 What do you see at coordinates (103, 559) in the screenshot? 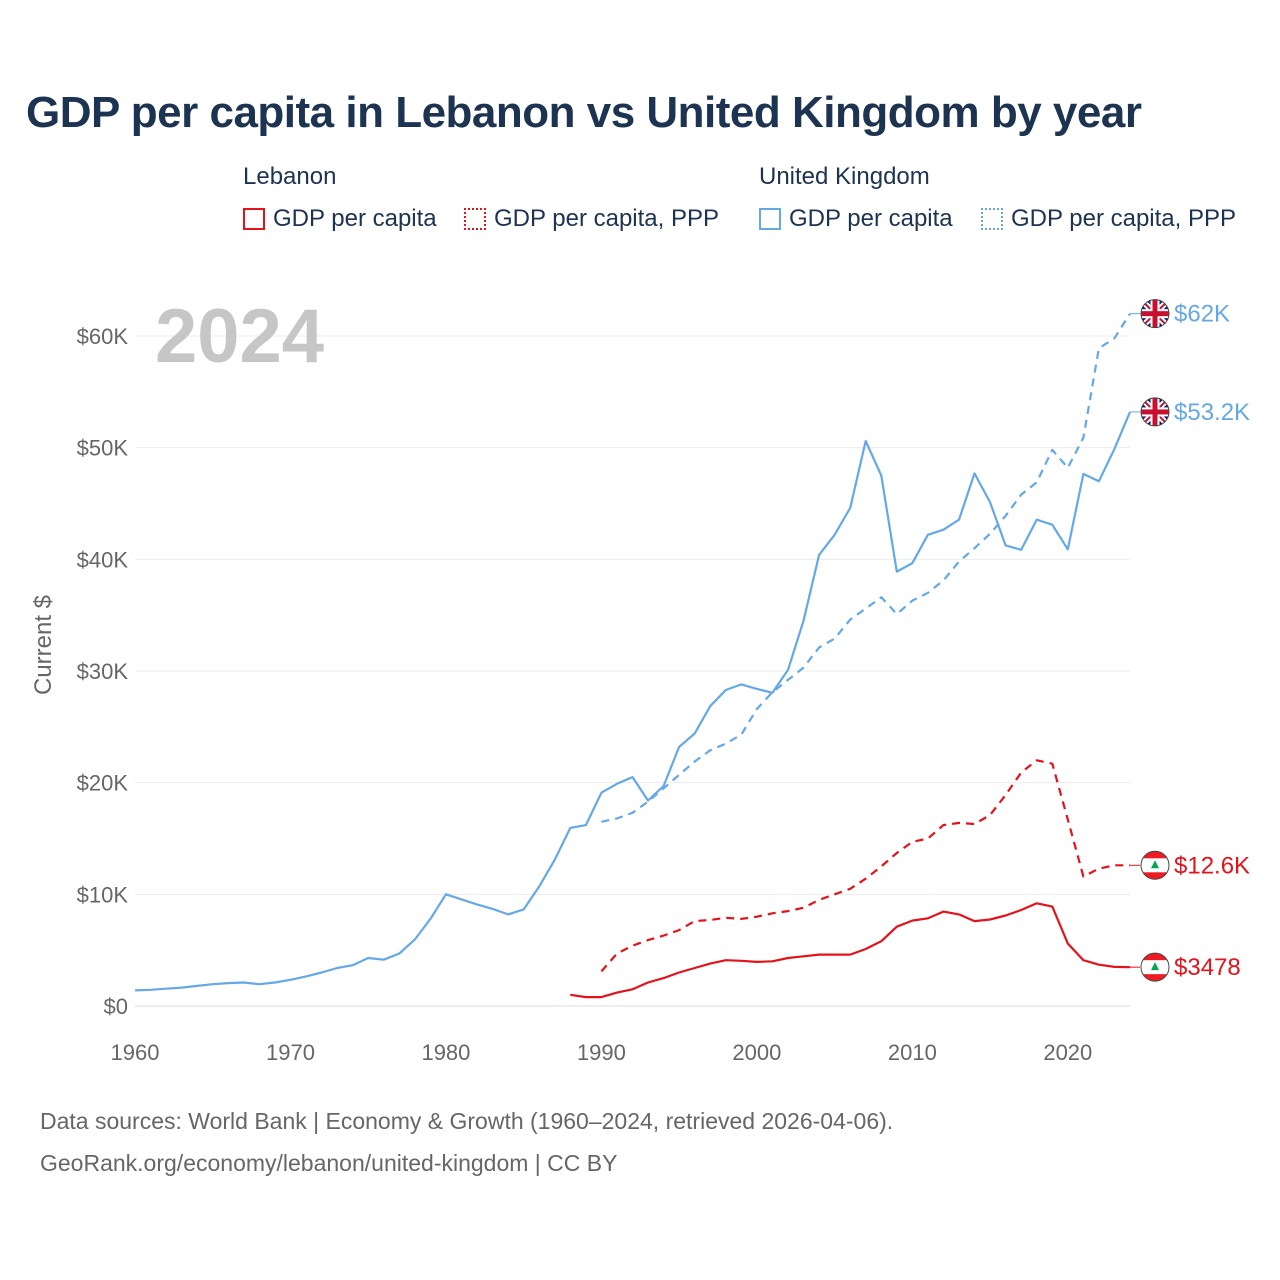
I see `y-tick-label: $40K` at bounding box center [103, 559].